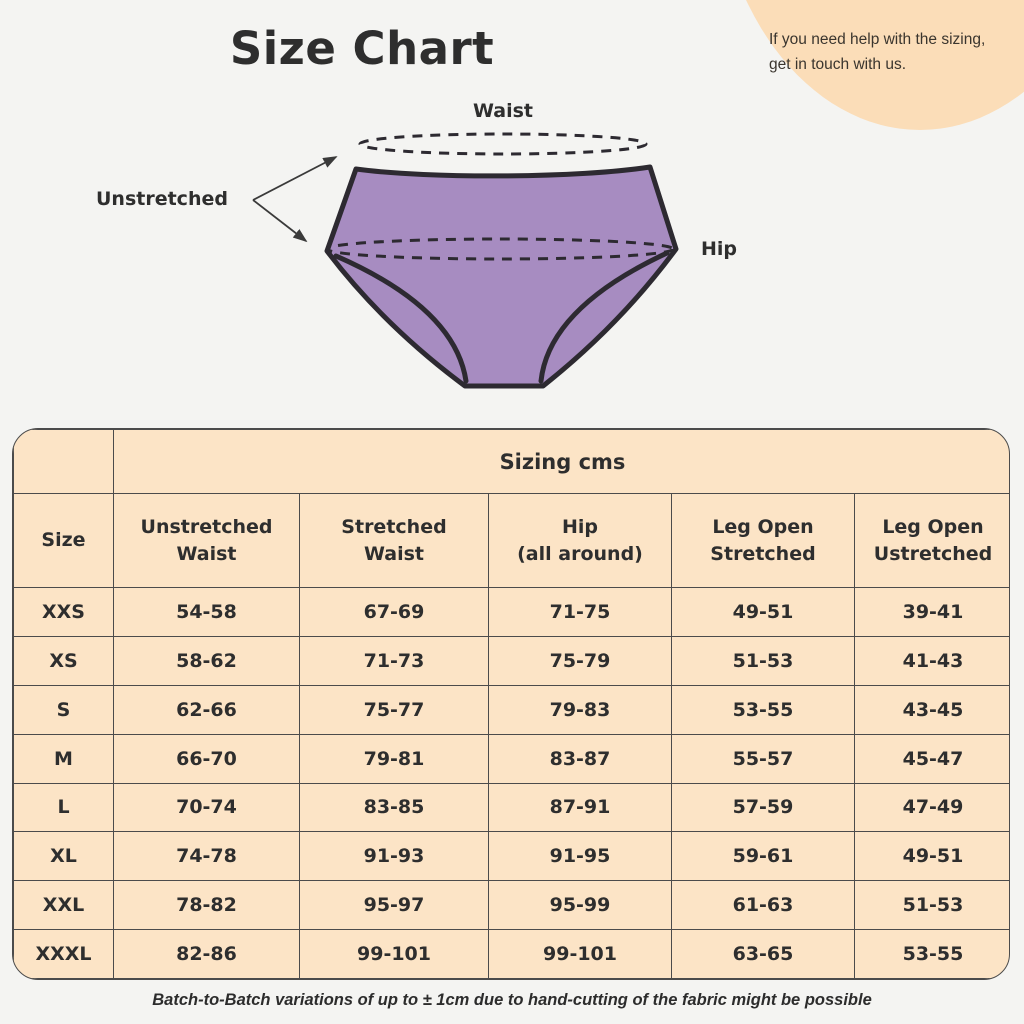 Image resolution: width=1024 pixels, height=1024 pixels. Describe the element at coordinates (206, 807) in the screenshot. I see `value-cell: 70-74` at that location.